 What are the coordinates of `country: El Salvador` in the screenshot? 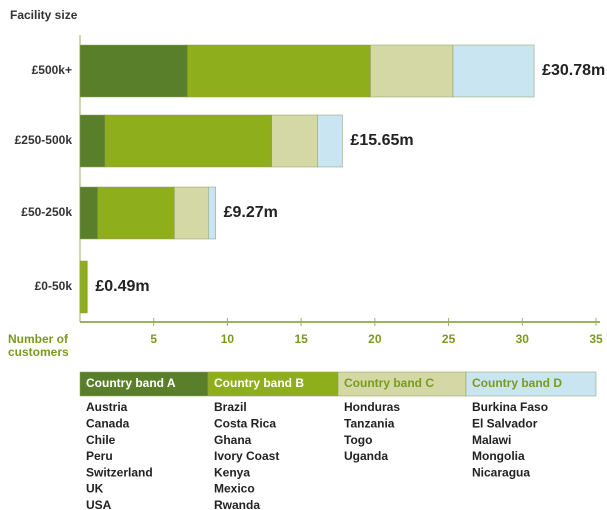 It's located at (505, 423).